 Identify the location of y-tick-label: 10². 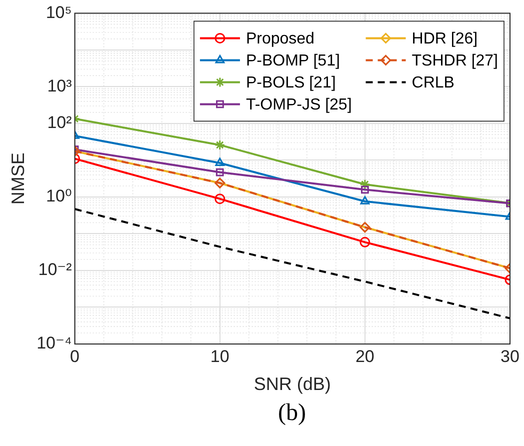
(59, 122).